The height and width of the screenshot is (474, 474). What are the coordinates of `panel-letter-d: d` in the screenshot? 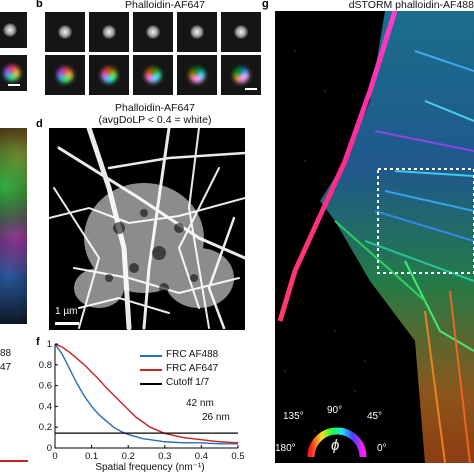 It's located at (39, 124).